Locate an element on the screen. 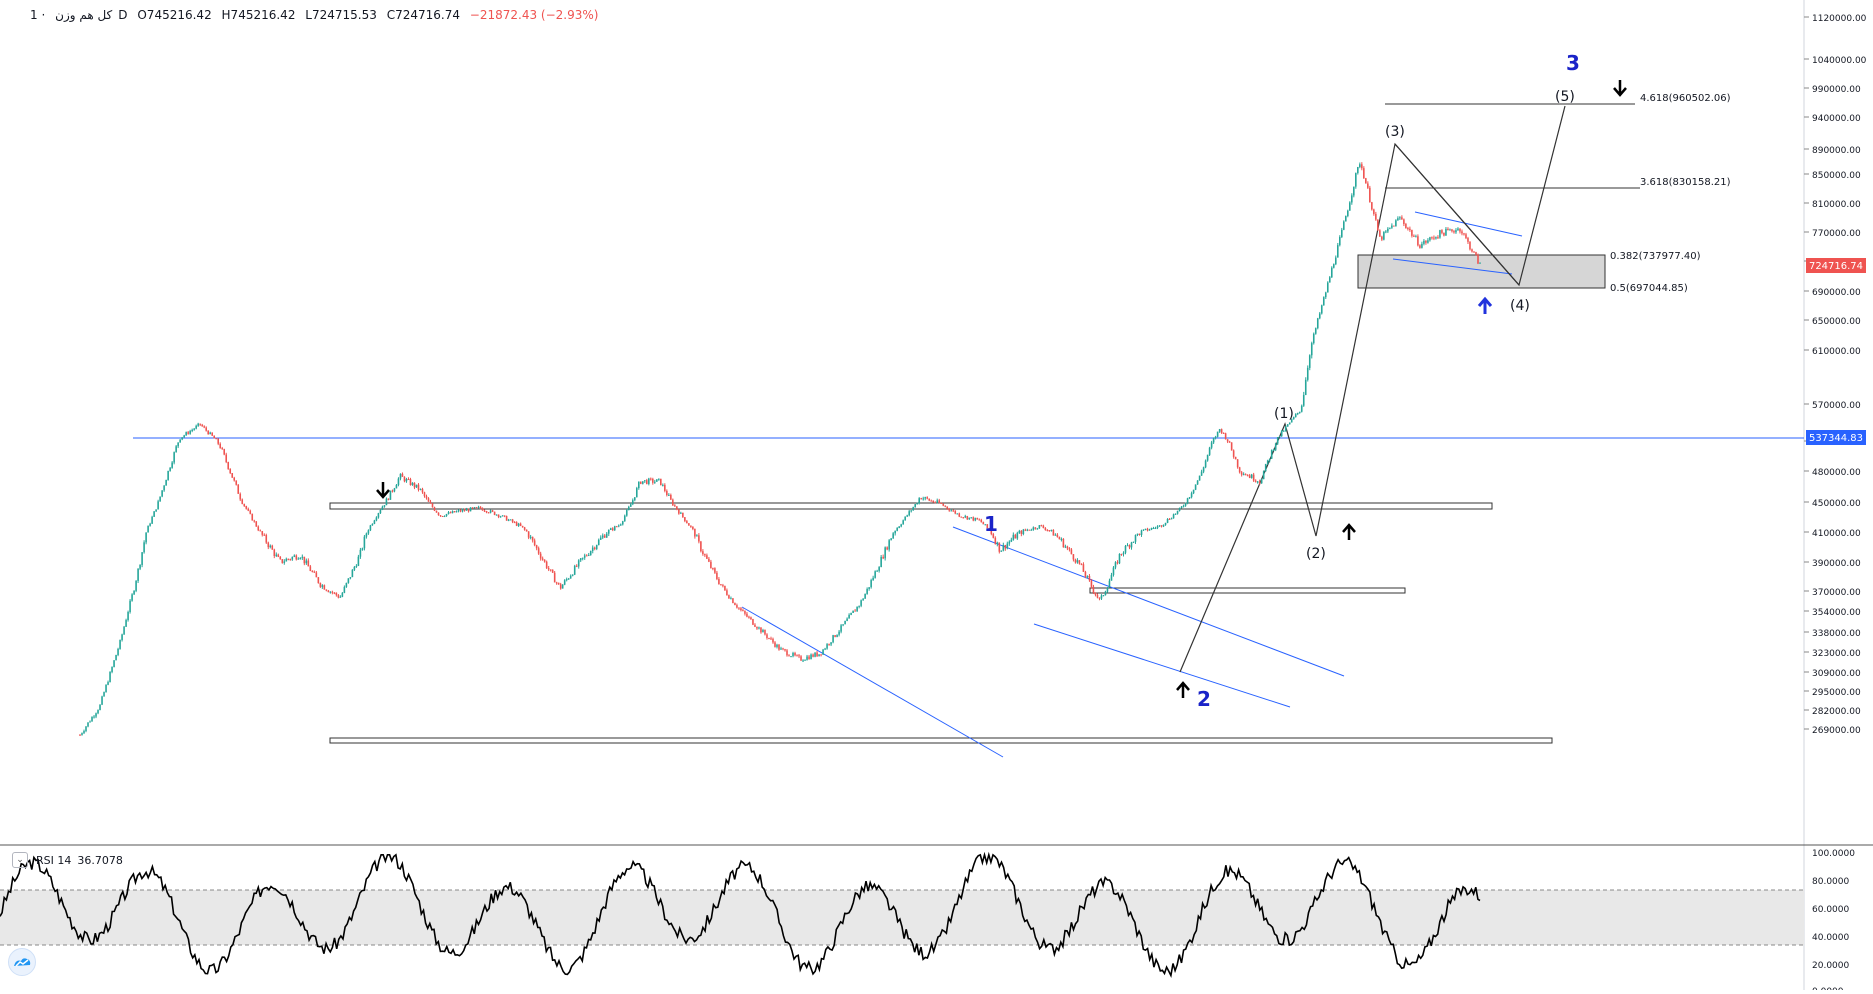 The width and height of the screenshot is (1873, 994). price-tick-label: 650000.00 is located at coordinates (1836, 322).